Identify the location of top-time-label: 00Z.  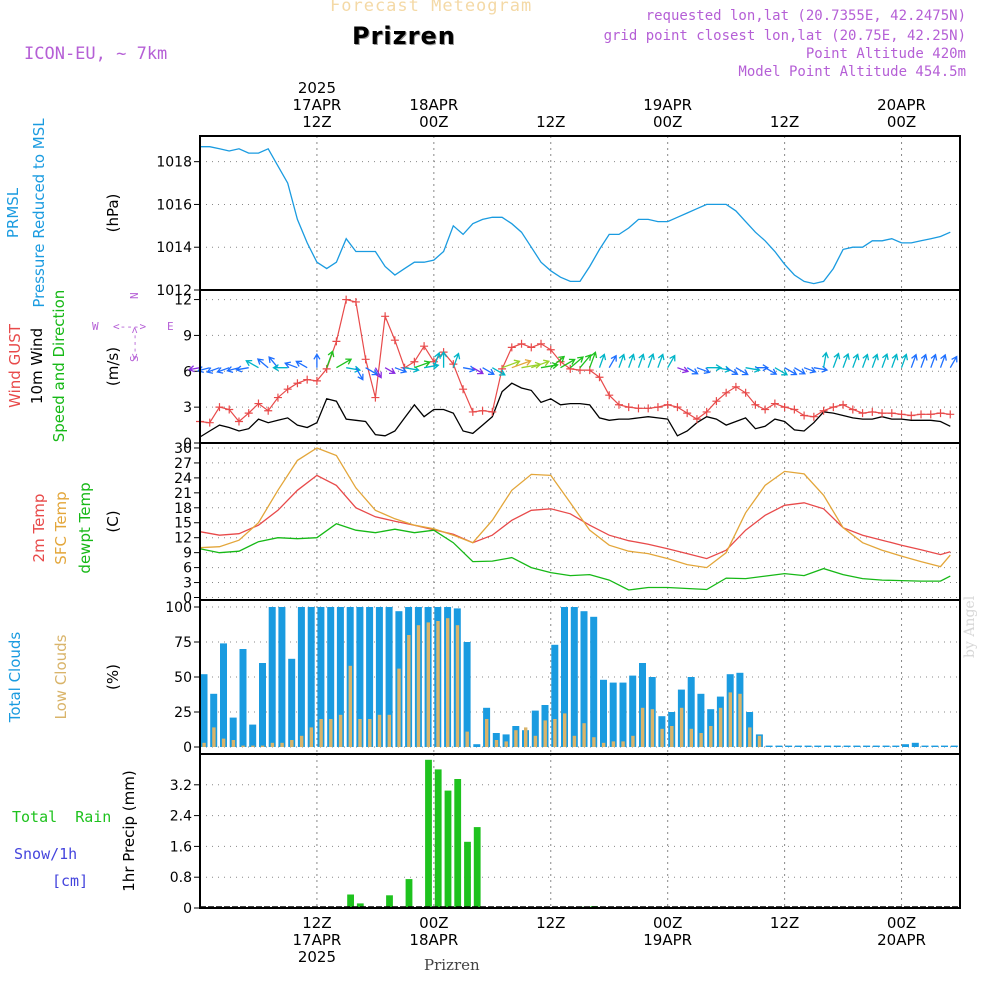
(901, 122).